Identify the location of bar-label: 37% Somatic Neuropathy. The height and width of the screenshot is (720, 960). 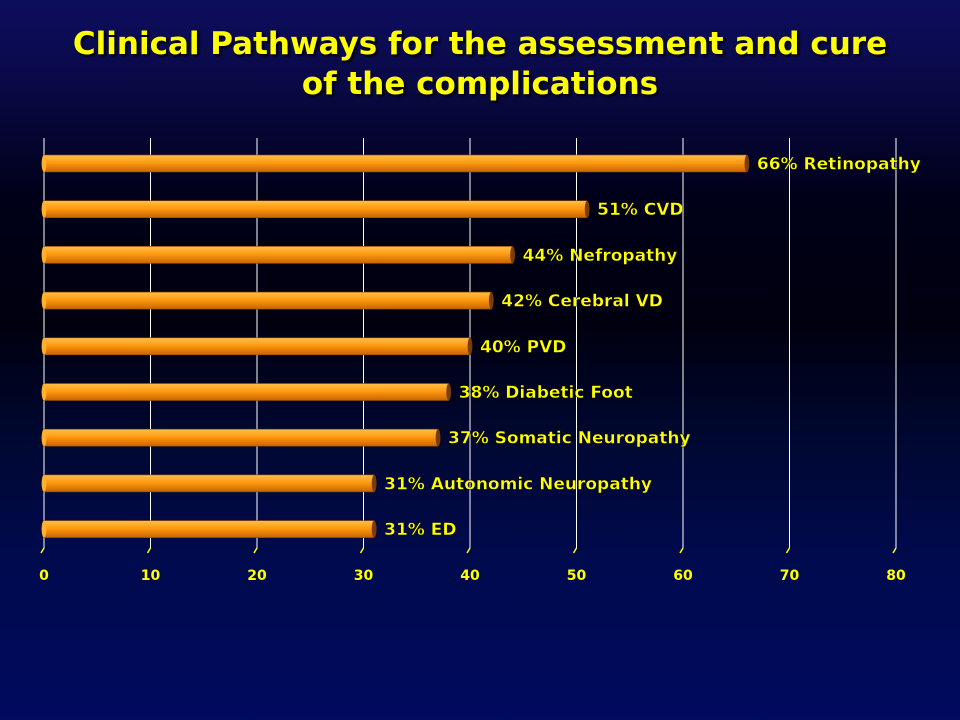
(569, 439).